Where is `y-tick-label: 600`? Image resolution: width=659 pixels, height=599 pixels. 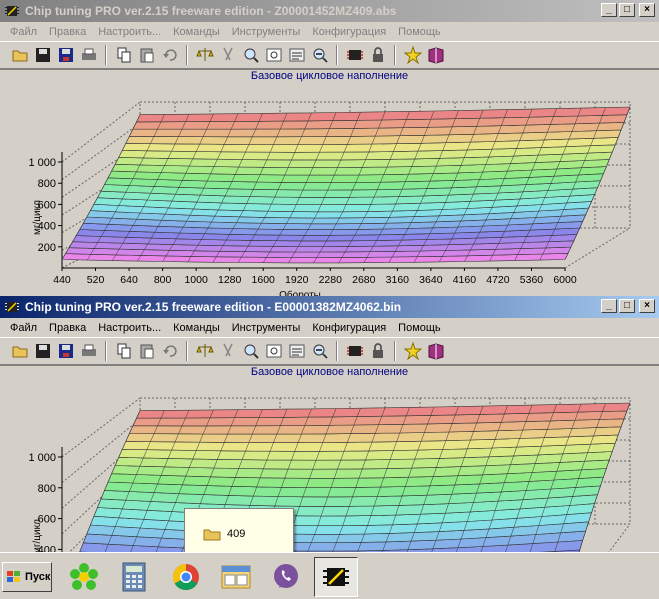
y-tick-label: 600 is located at coordinates (47, 205).